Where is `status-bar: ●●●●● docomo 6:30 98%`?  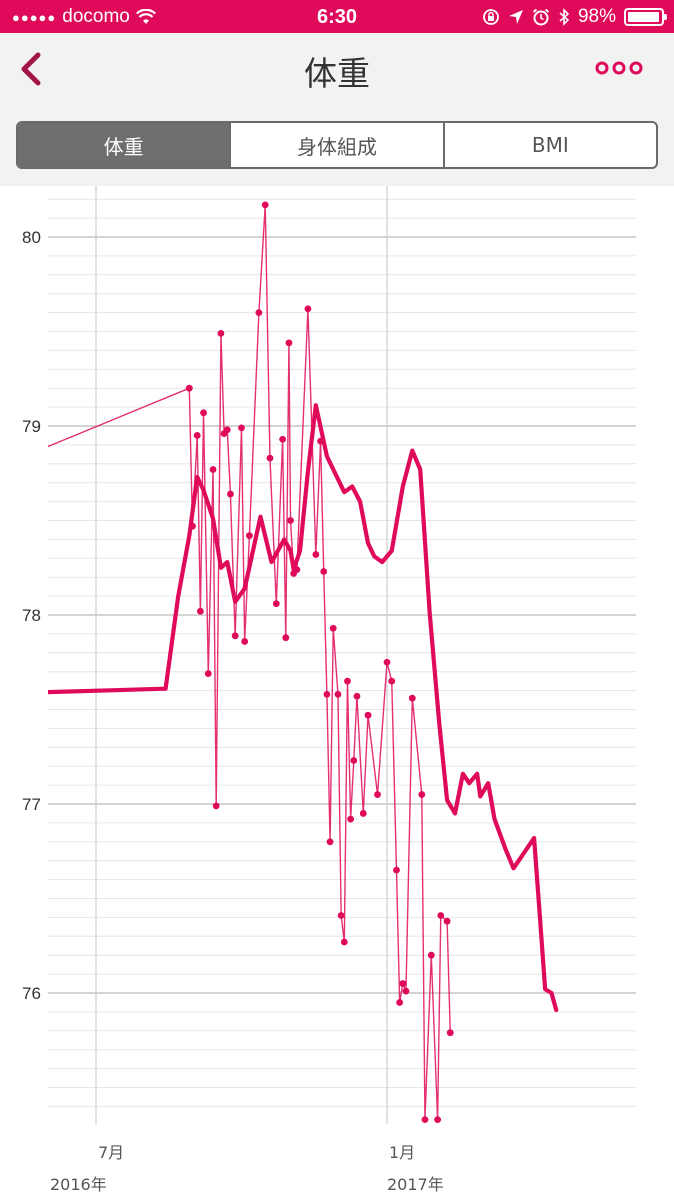
status-bar: ●●●●● docomo 6:30 98% is located at coordinates (337, 16).